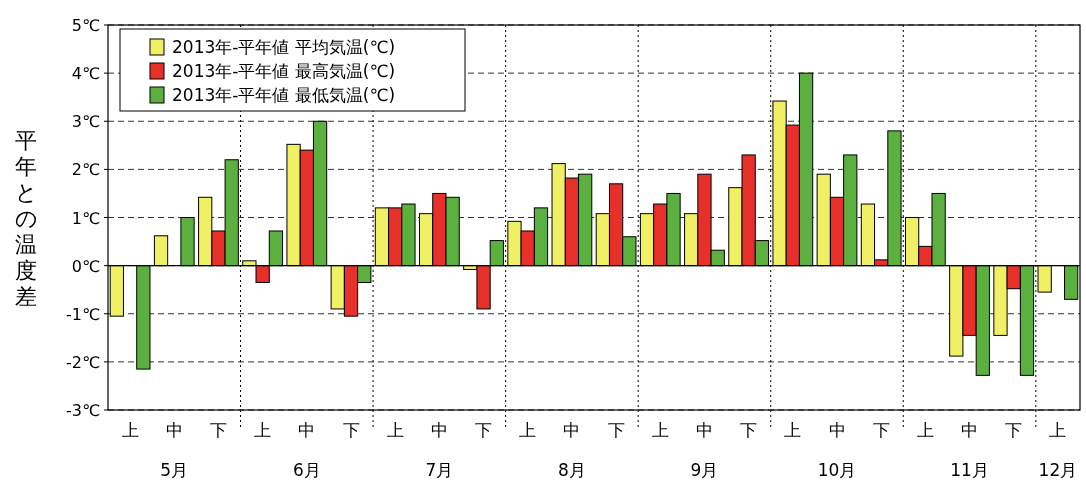  I want to click on legend-label: 2013年-平年値 平均気温(℃), so click(284, 47).